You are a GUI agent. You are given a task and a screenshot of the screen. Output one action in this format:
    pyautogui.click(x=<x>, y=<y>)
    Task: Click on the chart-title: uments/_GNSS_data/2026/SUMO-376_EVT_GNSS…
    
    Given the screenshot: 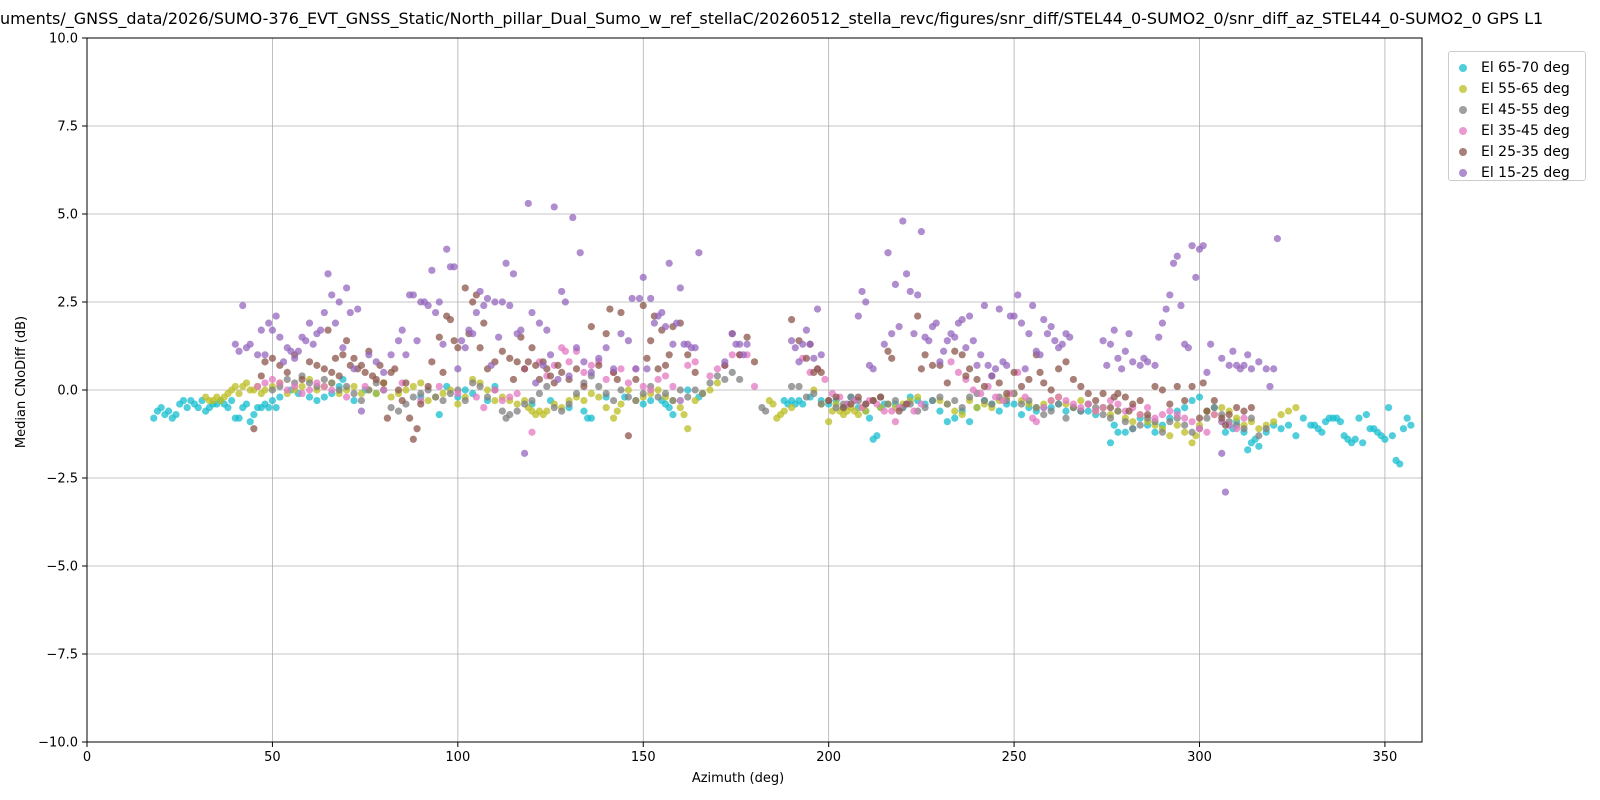 What is the action you would take?
    pyautogui.click(x=772, y=18)
    